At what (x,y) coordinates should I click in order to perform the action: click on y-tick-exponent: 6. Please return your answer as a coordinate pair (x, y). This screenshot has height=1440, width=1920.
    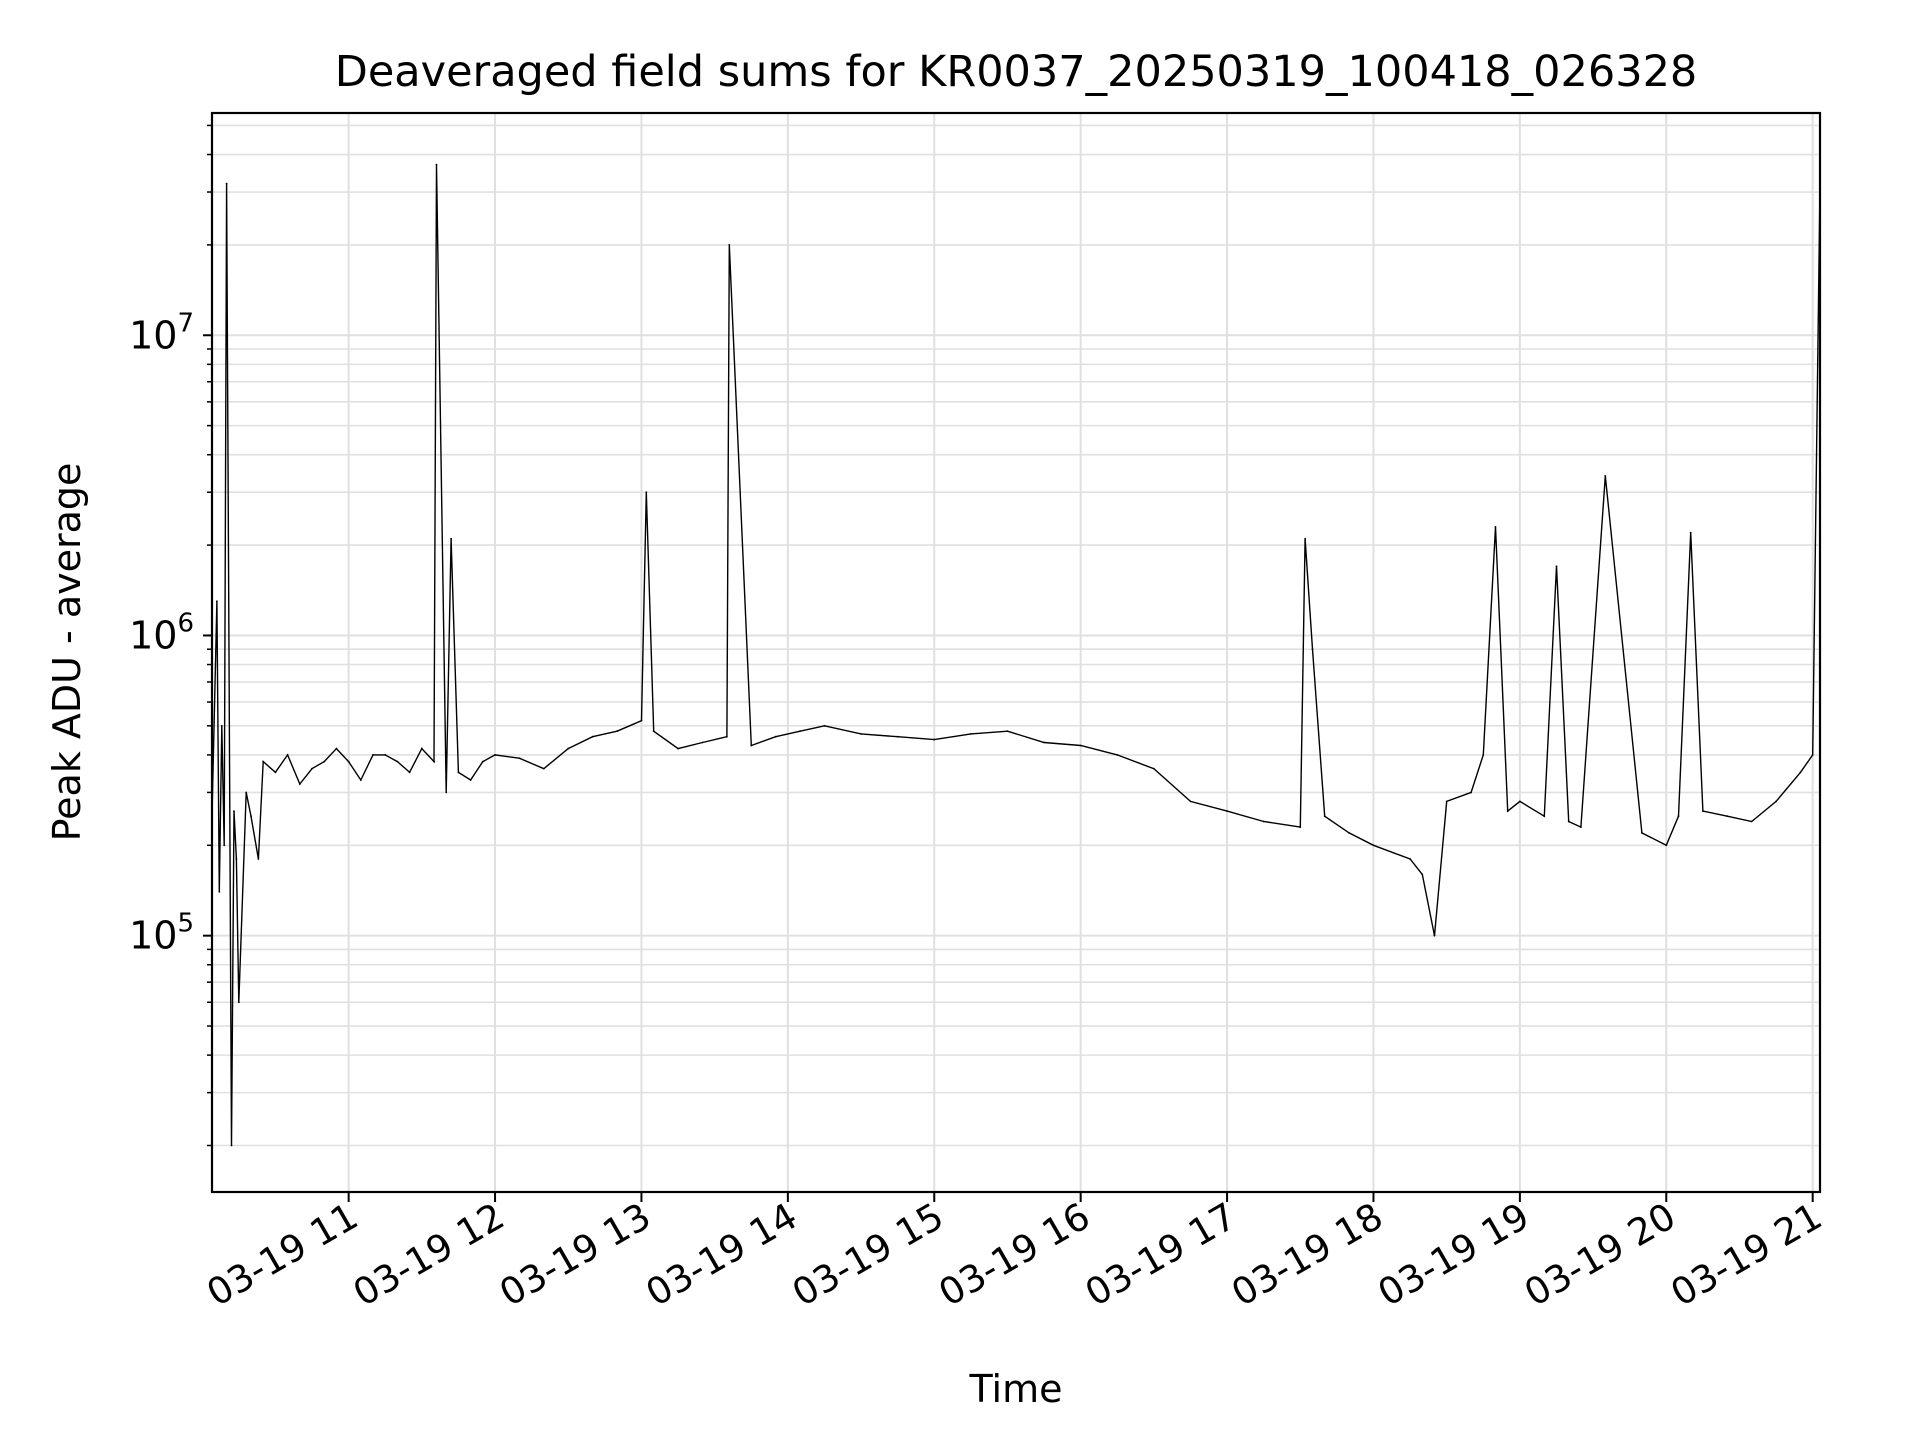
    Looking at the image, I should click on (185, 623).